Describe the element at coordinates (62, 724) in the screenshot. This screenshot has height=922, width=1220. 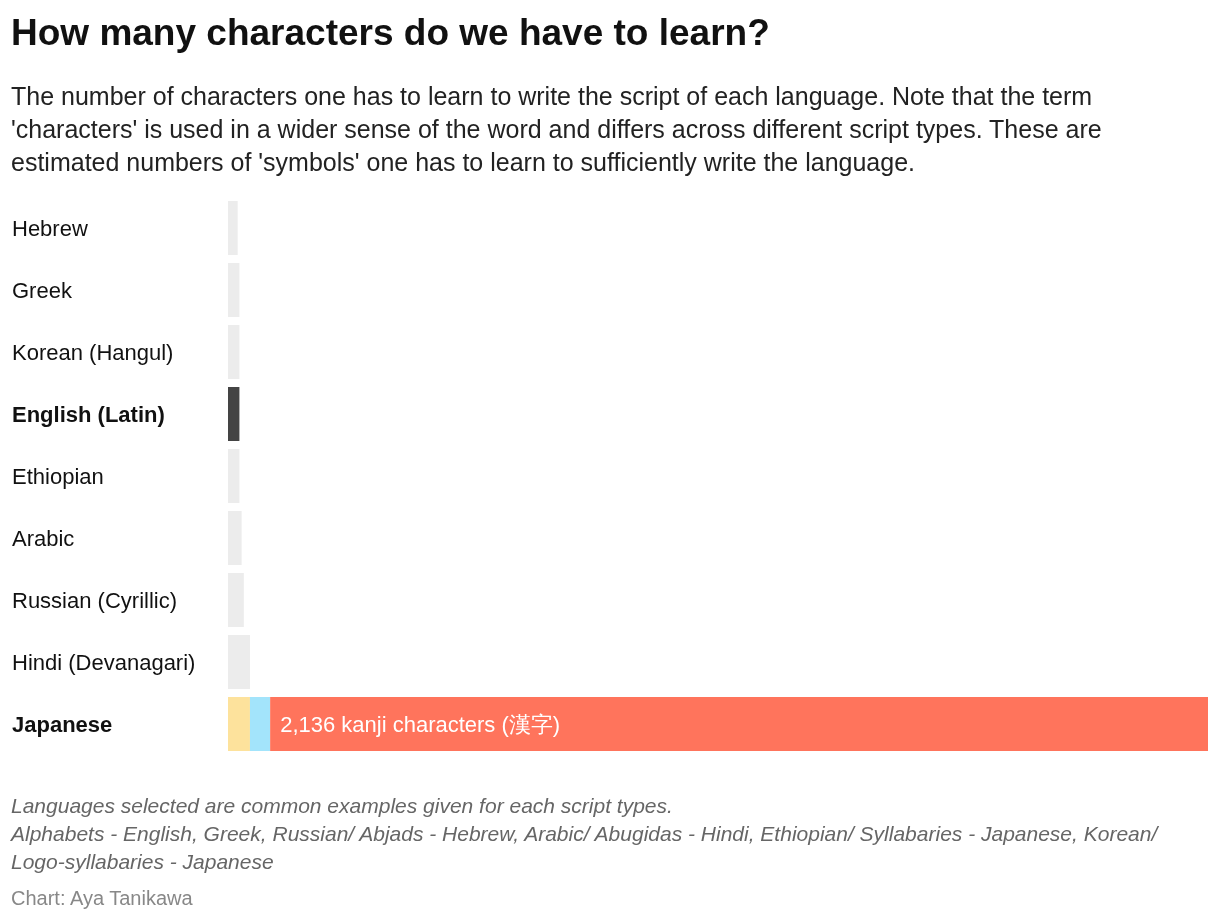
I see `y-tick-label: Japanese` at that location.